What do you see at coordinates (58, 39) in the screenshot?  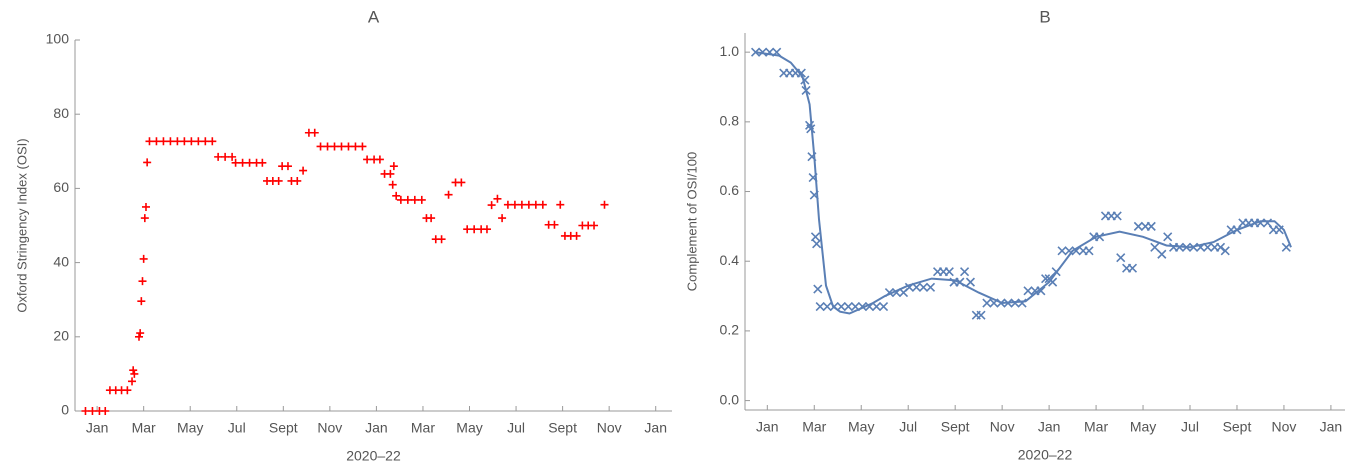 I see `y-tick-label: 100` at bounding box center [58, 39].